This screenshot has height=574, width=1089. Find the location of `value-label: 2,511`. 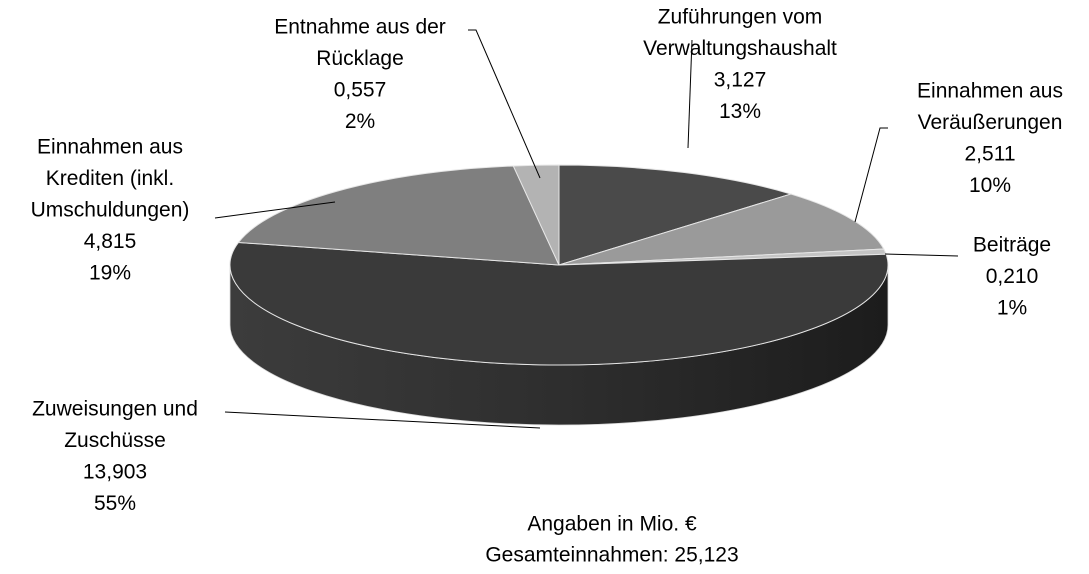

value-label: 2,511 is located at coordinates (990, 154).